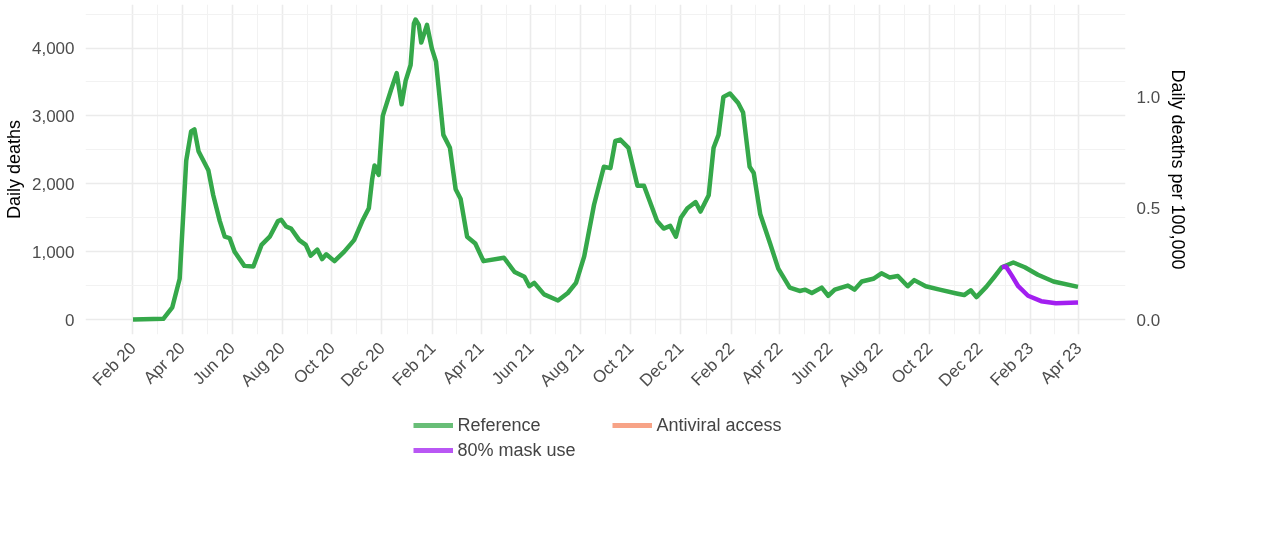  What do you see at coordinates (1148, 97) in the screenshot?
I see `y2-tick-label: 1.0` at bounding box center [1148, 97].